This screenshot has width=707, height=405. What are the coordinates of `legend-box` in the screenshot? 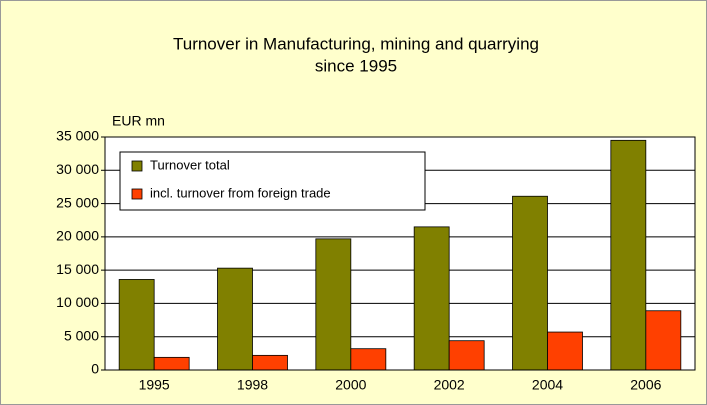 It's located at (272, 181).